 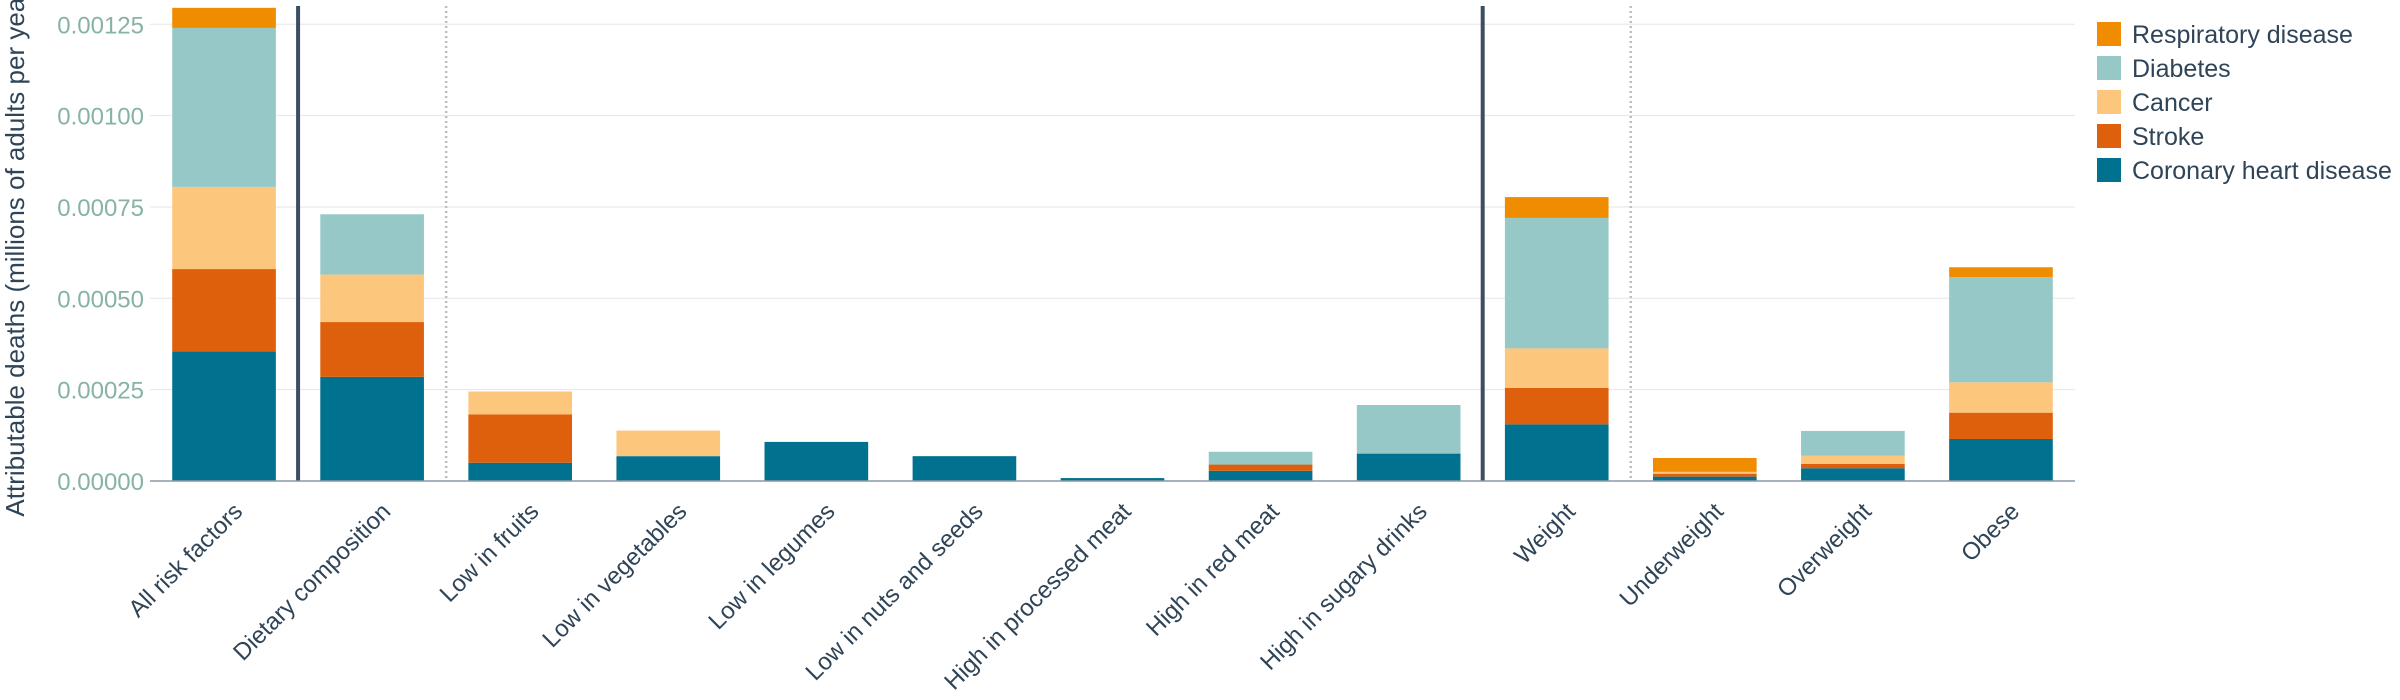 What do you see at coordinates (100, 299) in the screenshot?
I see `y-tick-label: 0.00050` at bounding box center [100, 299].